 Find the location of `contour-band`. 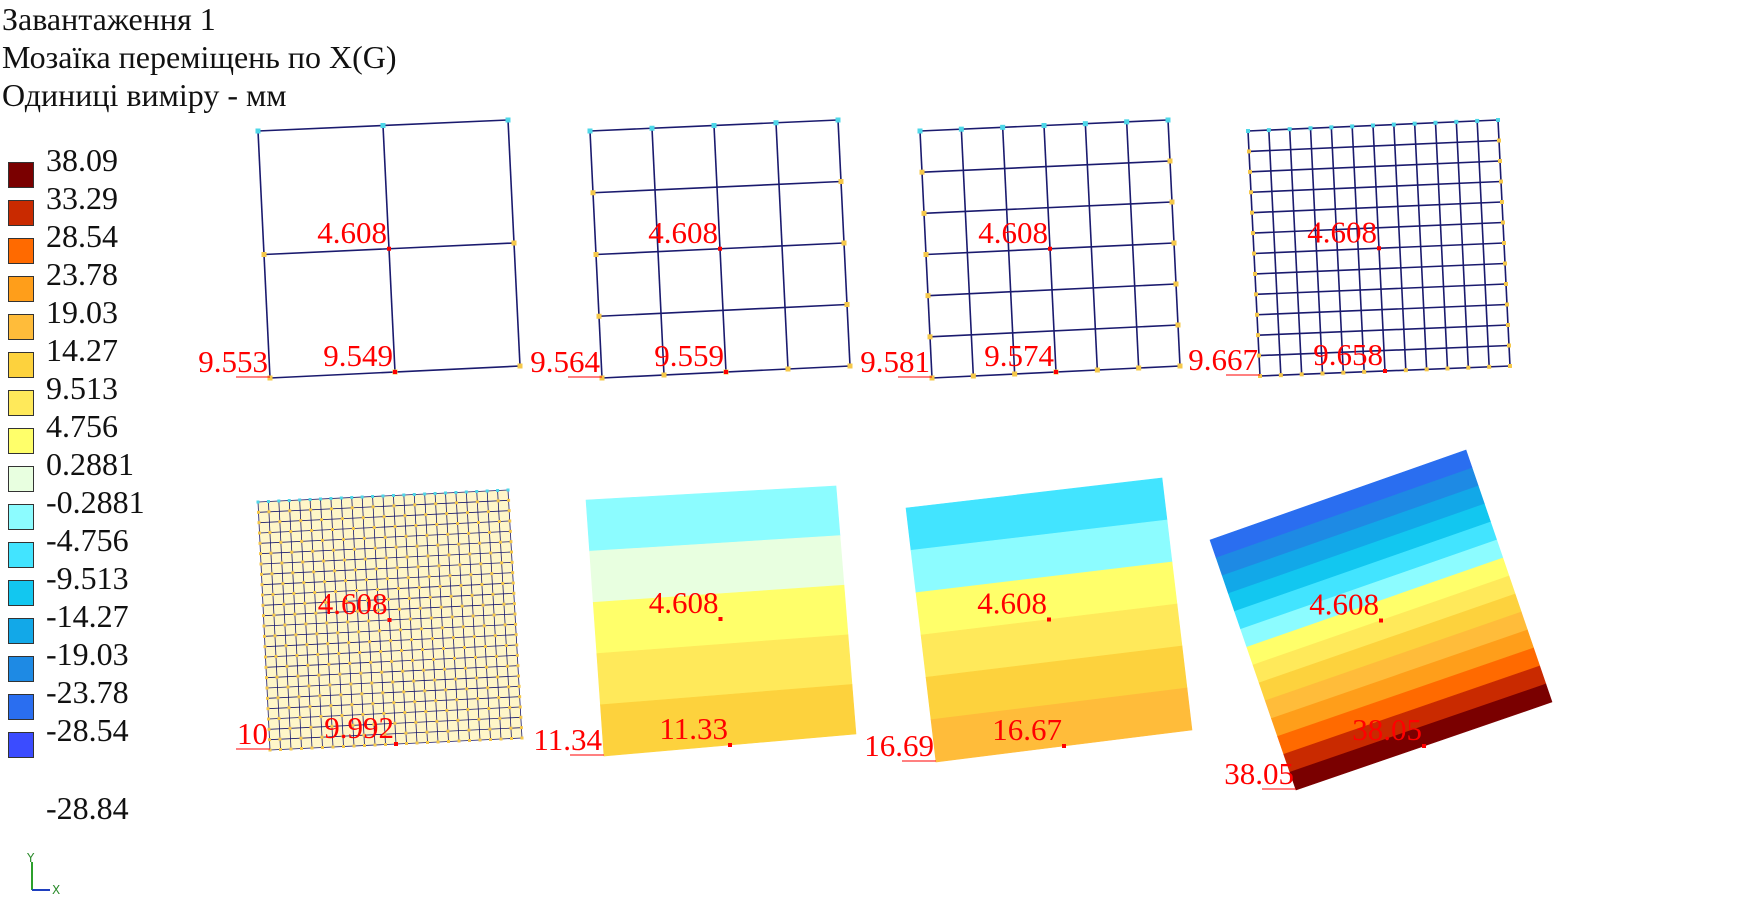

contour-band is located at coordinates (728, 720).